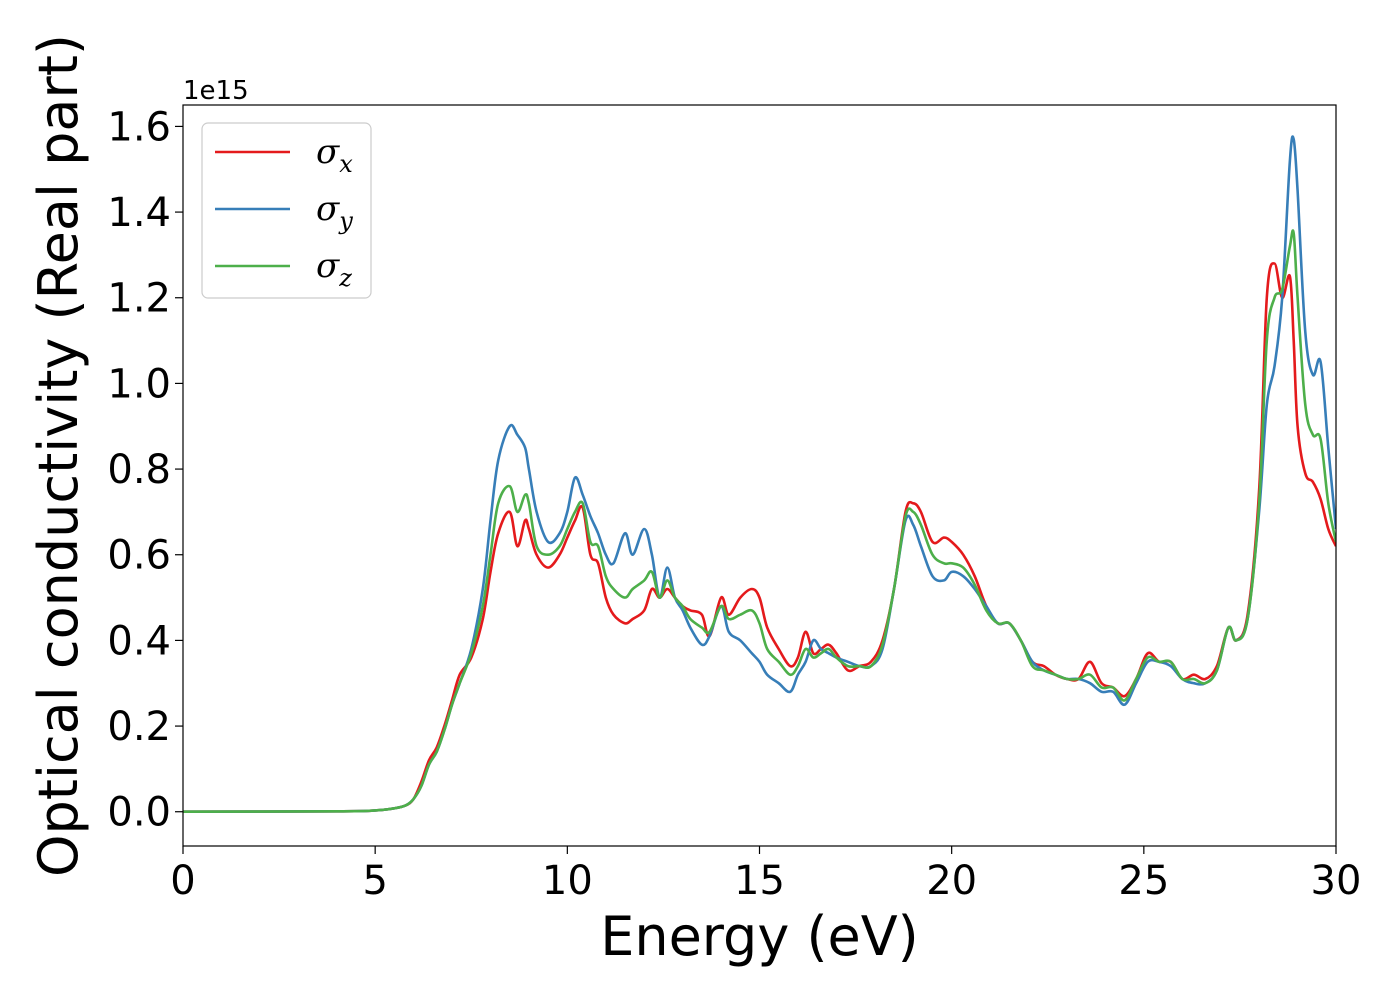  What do you see at coordinates (951, 881) in the screenshot?
I see `x-tick-label: 20` at bounding box center [951, 881].